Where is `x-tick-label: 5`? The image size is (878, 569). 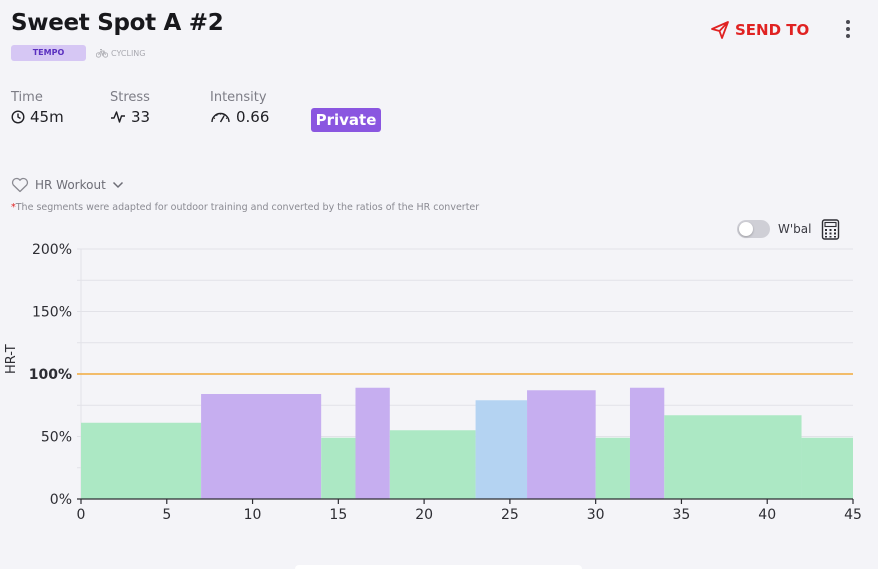
x-tick-label: 5 is located at coordinates (166, 515).